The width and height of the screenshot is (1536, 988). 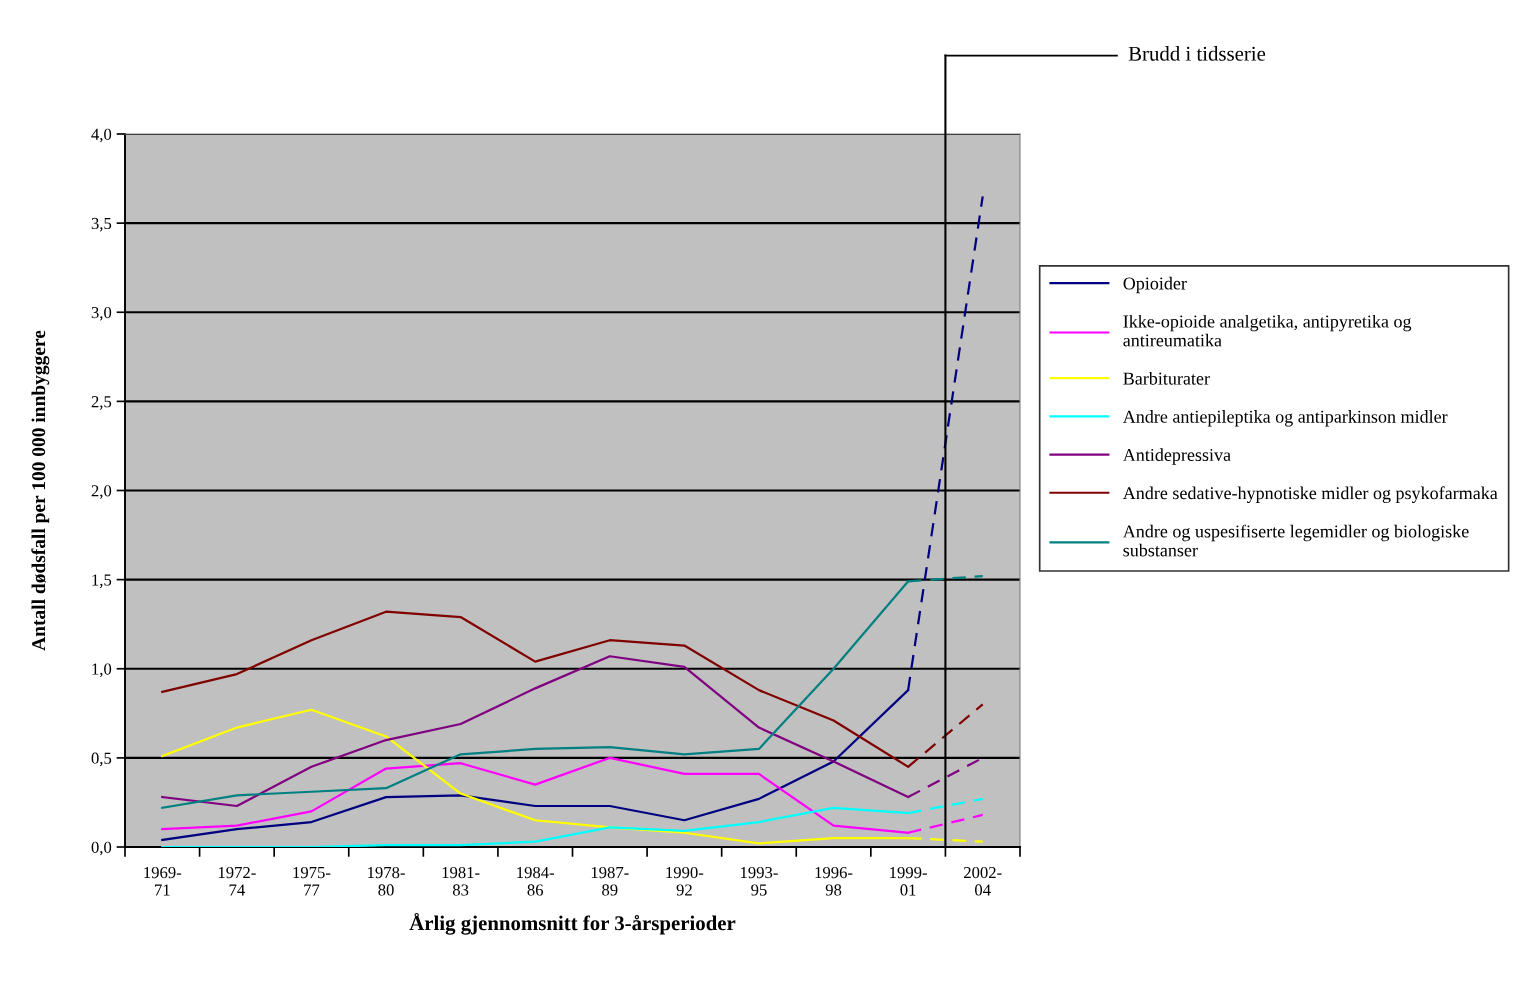 I want to click on y-tick-label: 1,5, so click(x=102, y=581).